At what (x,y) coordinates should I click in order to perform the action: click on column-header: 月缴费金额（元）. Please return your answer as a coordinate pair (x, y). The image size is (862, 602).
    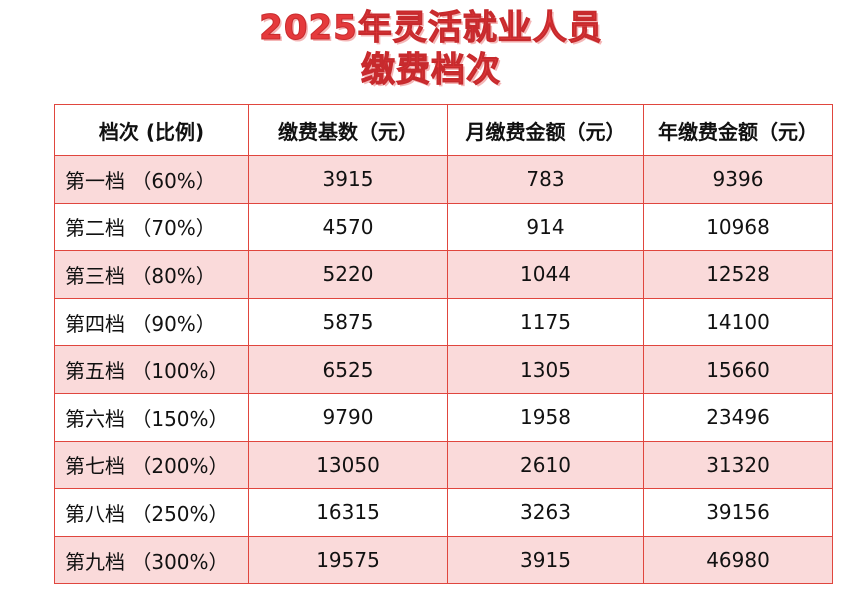
    Looking at the image, I should click on (545, 130).